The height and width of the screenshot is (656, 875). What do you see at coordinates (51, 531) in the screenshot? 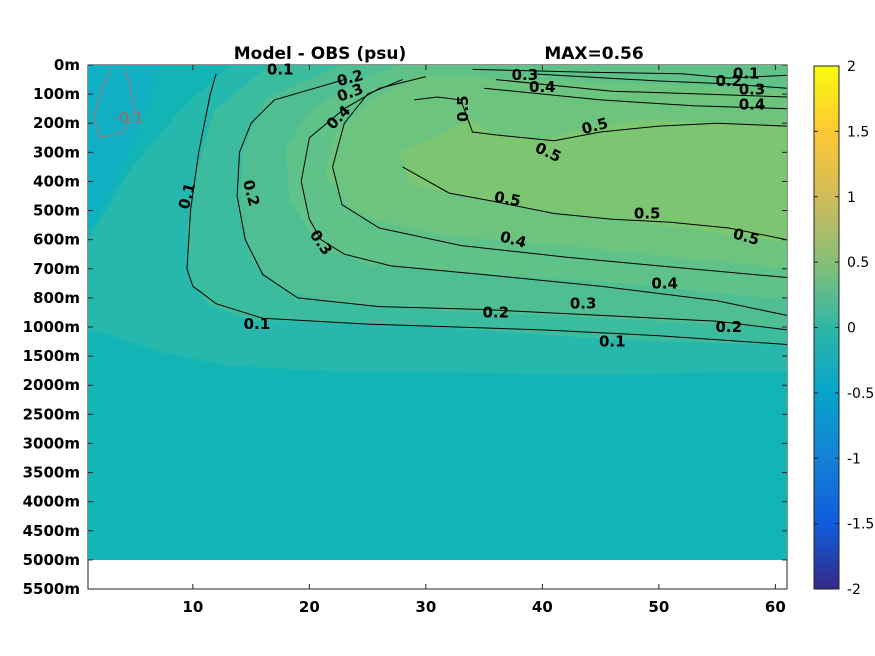
I see `y-tick-label: 4500m` at bounding box center [51, 531].